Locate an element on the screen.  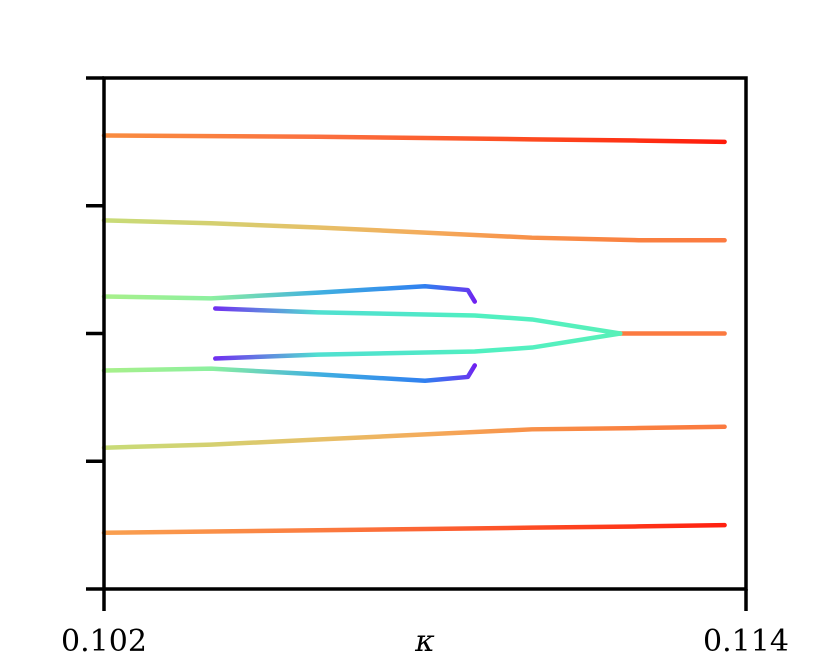
x-tick-label: 0.102 is located at coordinates (104, 641).